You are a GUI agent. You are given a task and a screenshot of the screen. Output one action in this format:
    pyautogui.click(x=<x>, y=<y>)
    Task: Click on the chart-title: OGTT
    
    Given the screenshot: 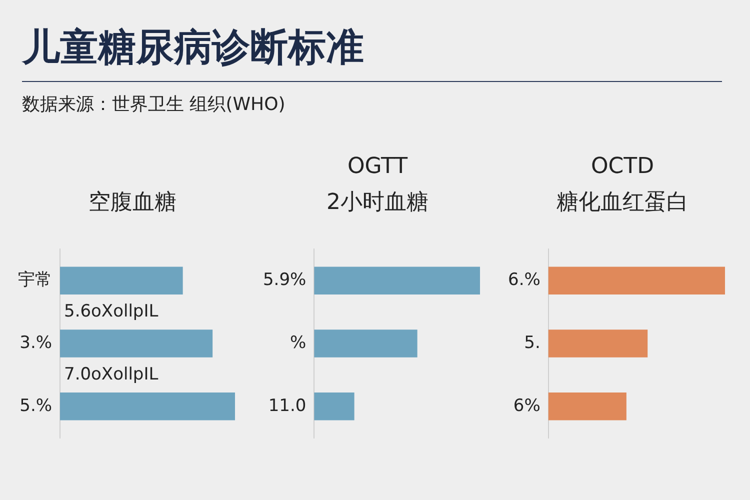 What is the action you would take?
    pyautogui.click(x=377, y=167)
    